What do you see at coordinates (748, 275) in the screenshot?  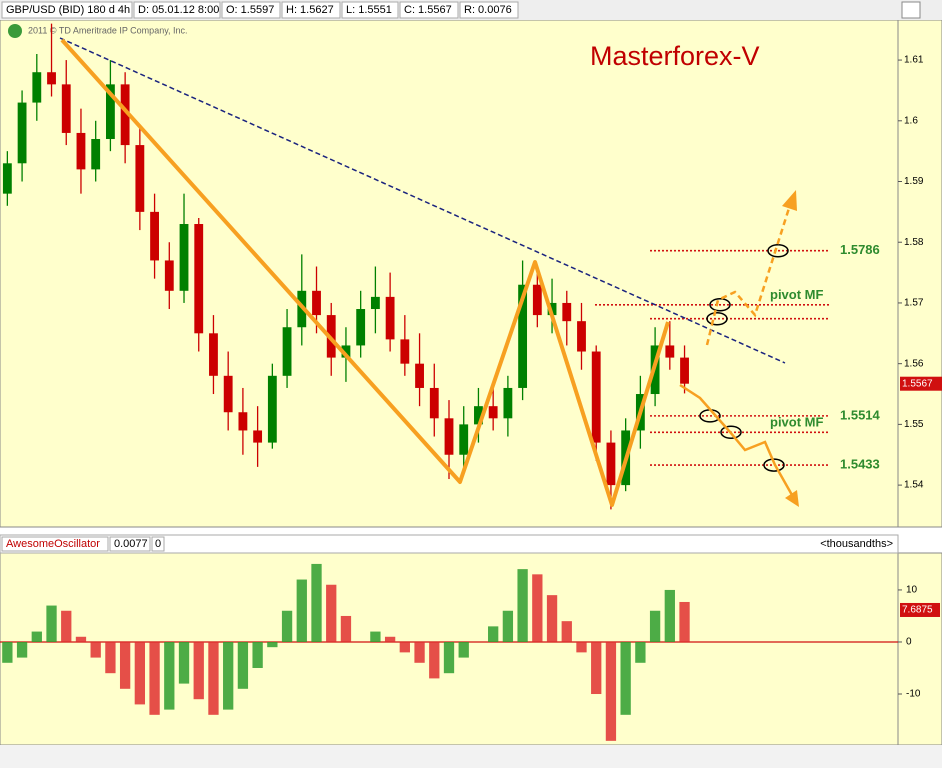 I see `projection-up` at bounding box center [748, 275].